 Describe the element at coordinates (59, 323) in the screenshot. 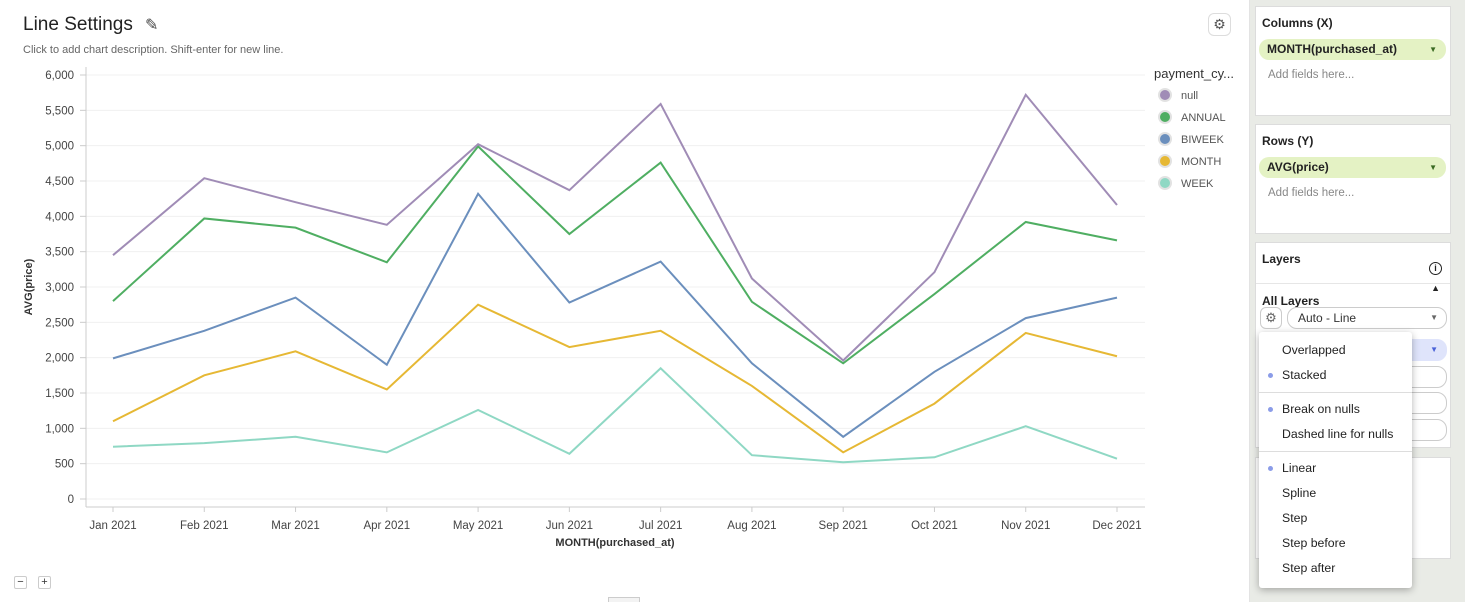

I see `y-tick-label: 2,500` at that location.